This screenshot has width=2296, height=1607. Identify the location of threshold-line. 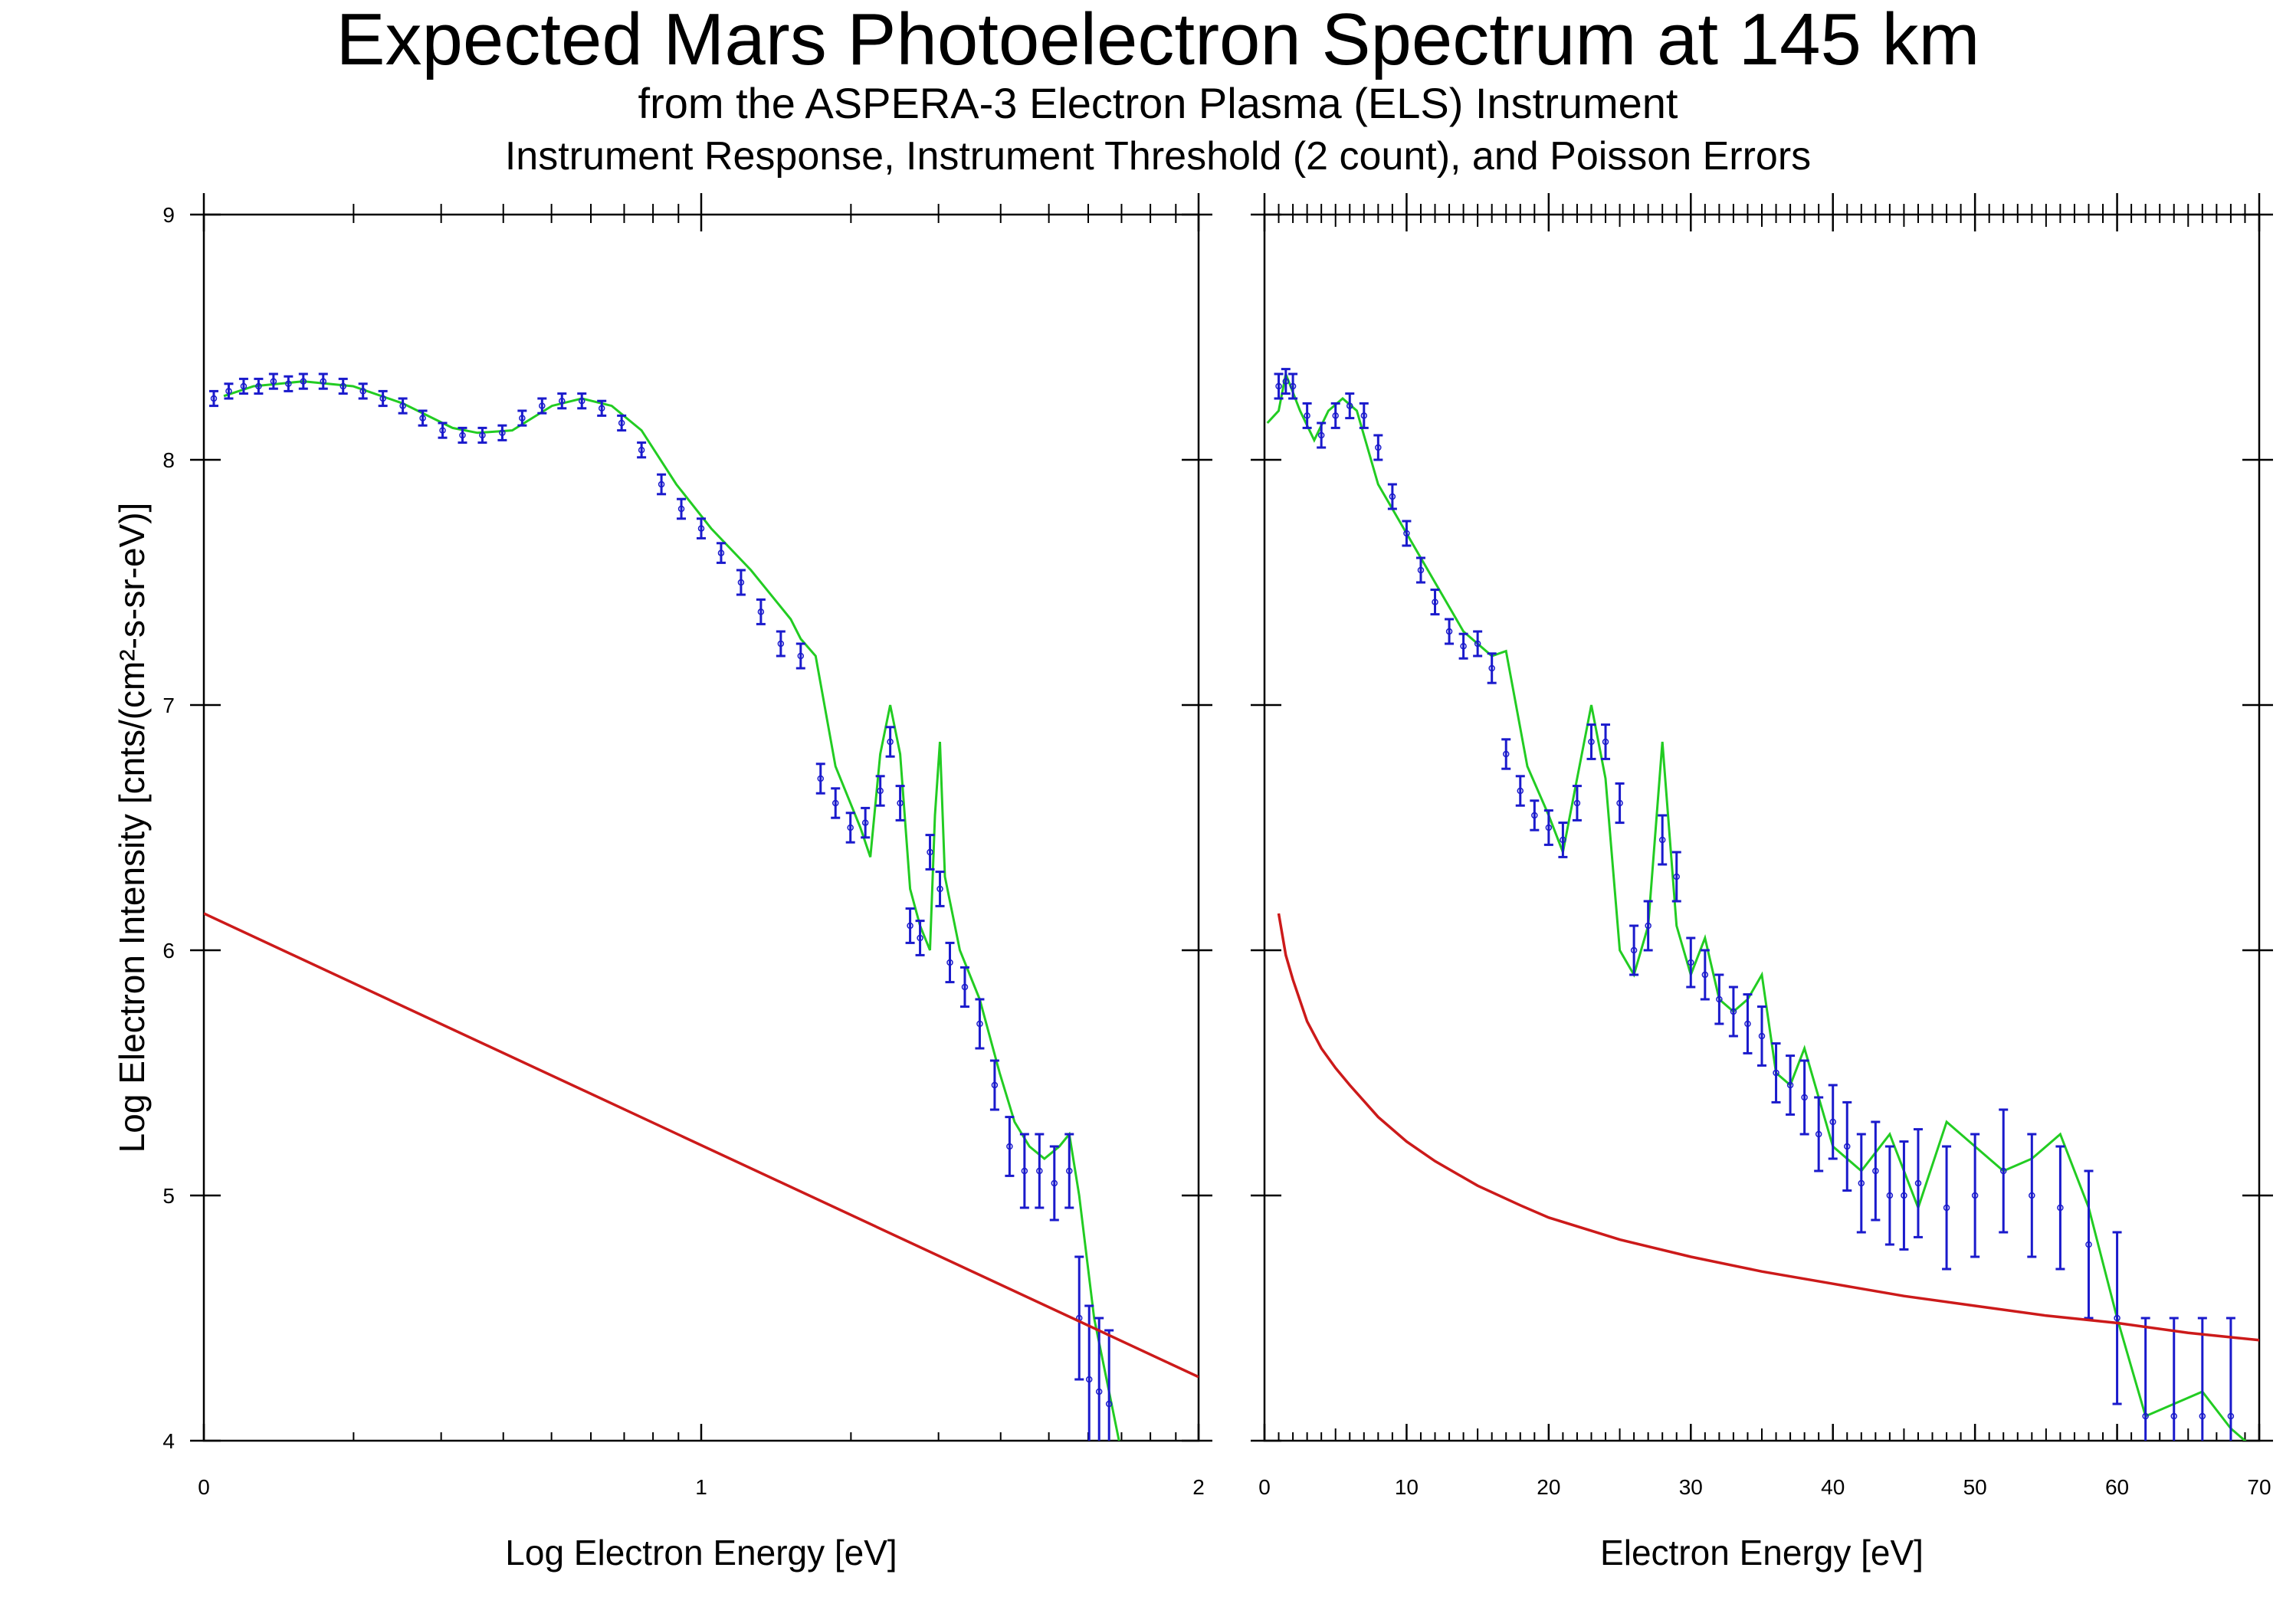
(701, 1146).